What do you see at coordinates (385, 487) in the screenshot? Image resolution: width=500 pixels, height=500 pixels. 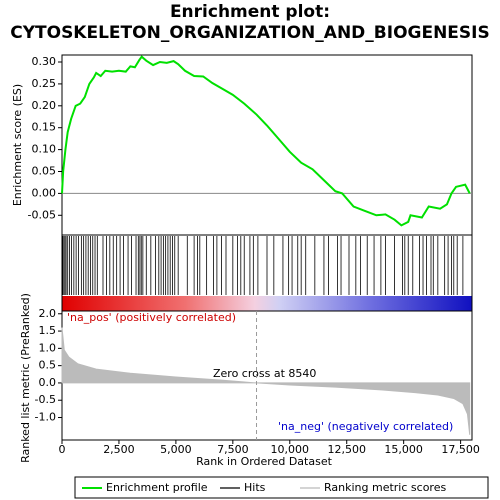 I see `legend-label: Ranking metric scores` at bounding box center [385, 487].